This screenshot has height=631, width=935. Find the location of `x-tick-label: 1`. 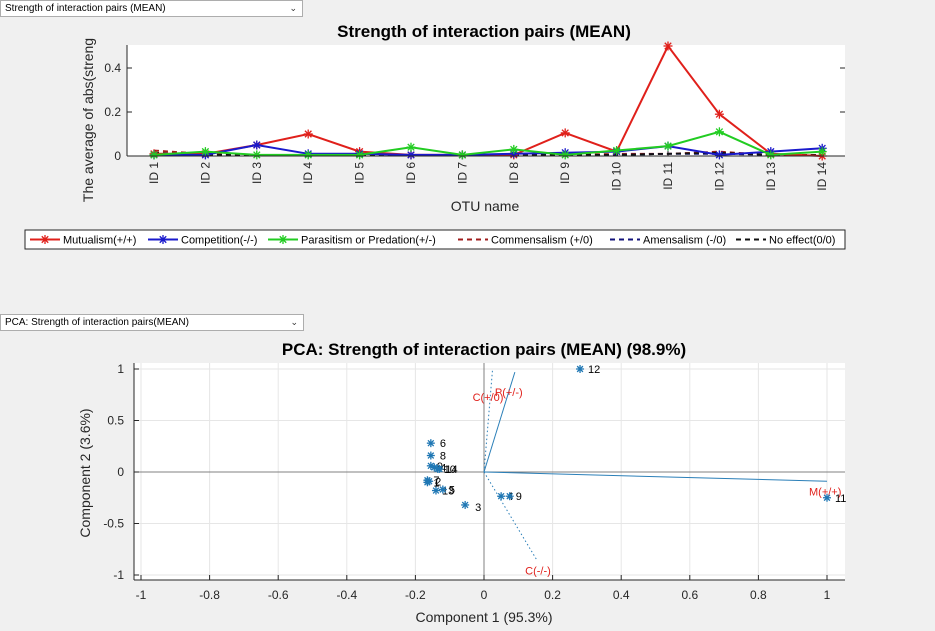

x-tick-label: 1 is located at coordinates (827, 595).